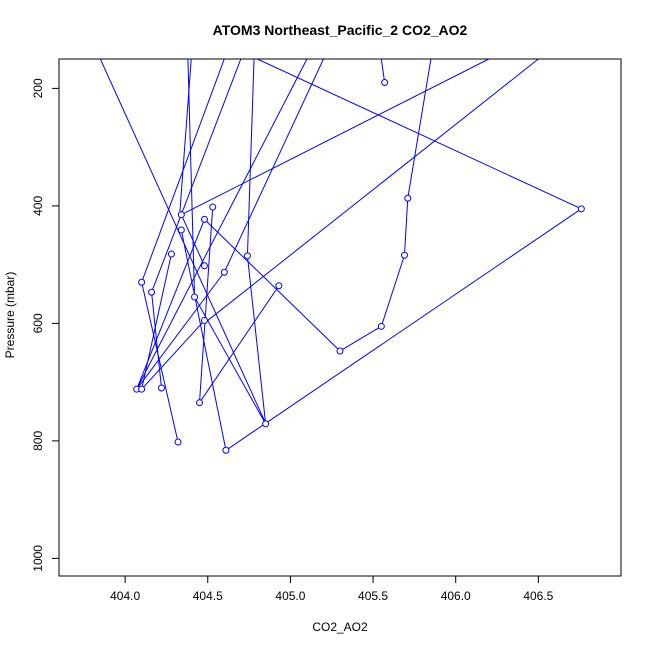  Describe the element at coordinates (373, 596) in the screenshot. I see `x-tick-label: 405.5` at that location.